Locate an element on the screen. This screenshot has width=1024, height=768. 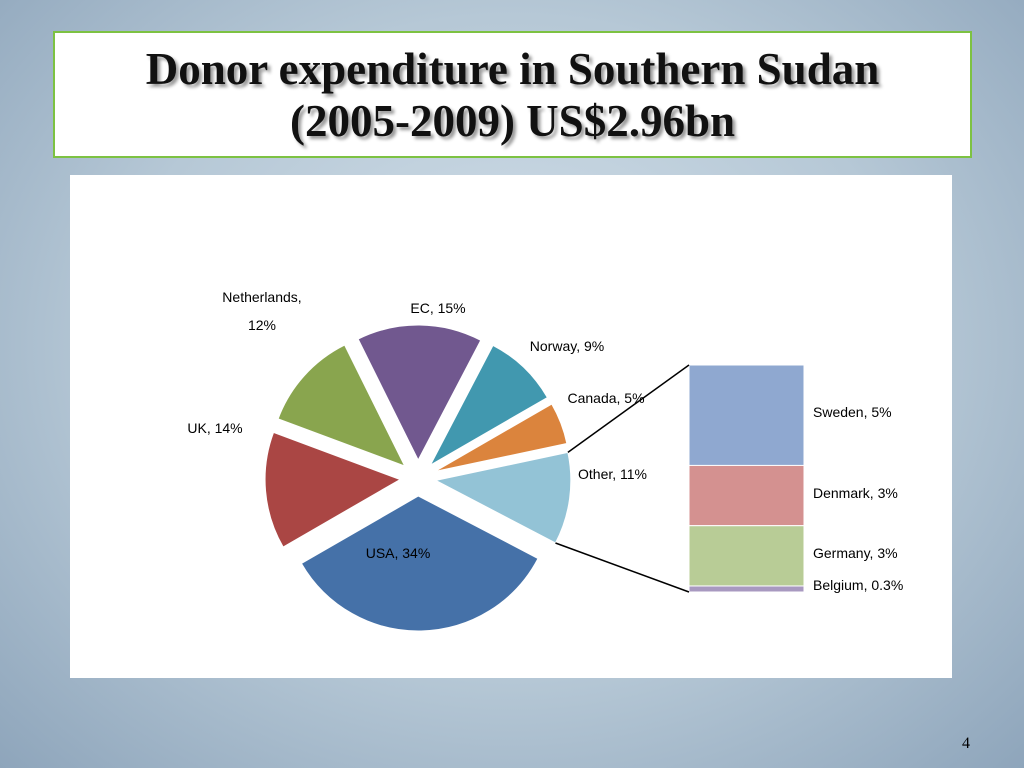
slice-label: Netherlands, 12% is located at coordinates (262, 311).